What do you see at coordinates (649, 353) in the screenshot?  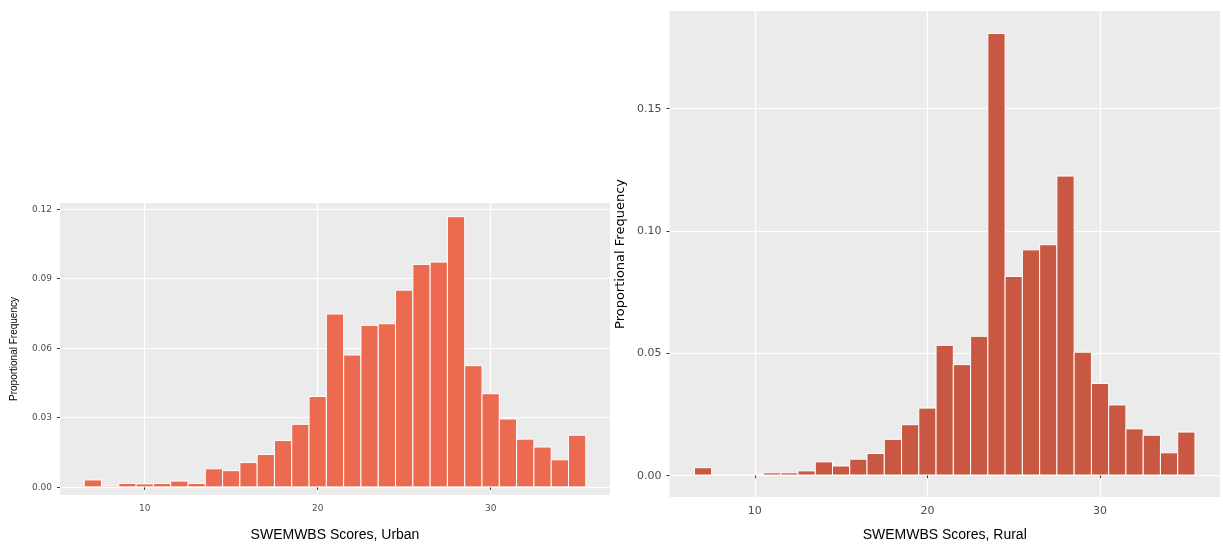 I see `y-tick-label: 0.05` at bounding box center [649, 353].